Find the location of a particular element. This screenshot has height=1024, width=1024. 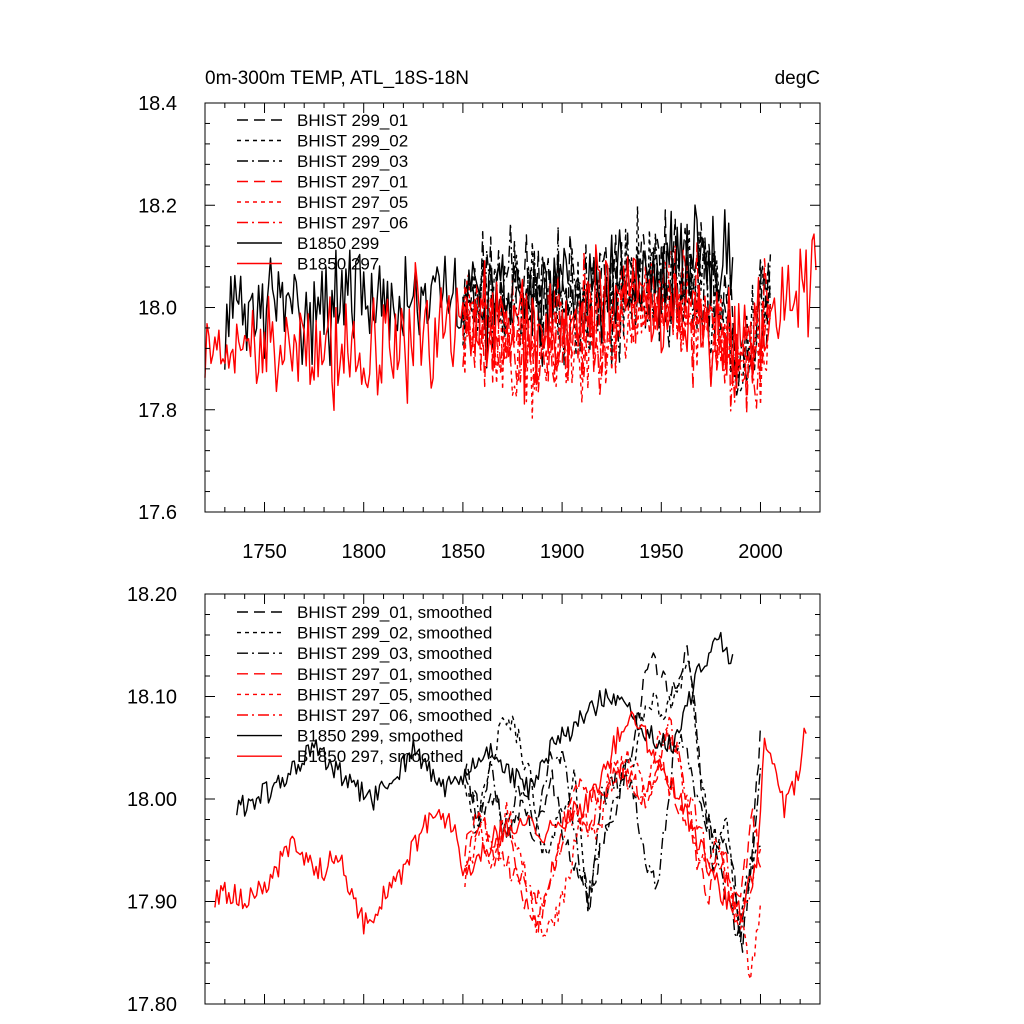

legend-label-2: BHIST 299_03, smoothed is located at coordinates (394, 653).